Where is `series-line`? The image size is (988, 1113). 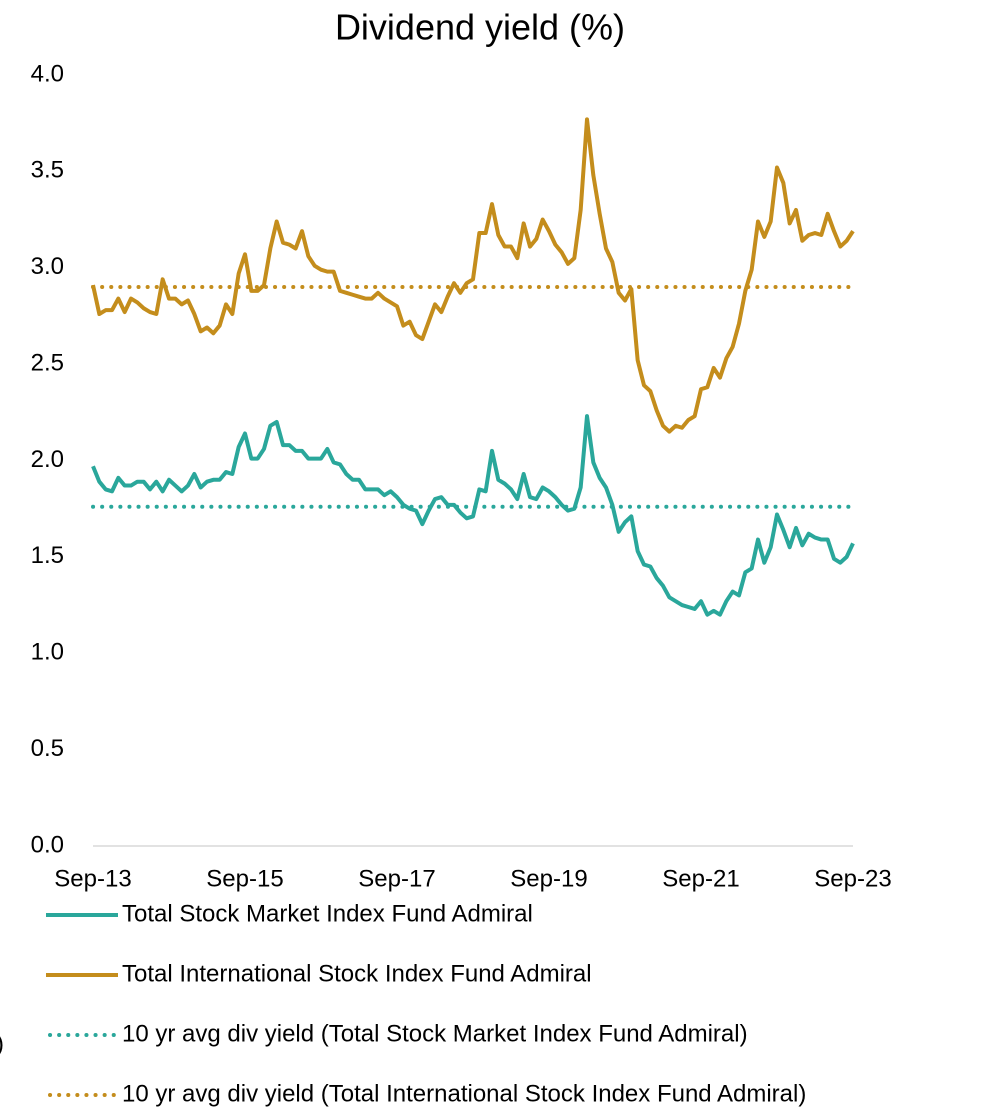 series-line is located at coordinates (473, 515).